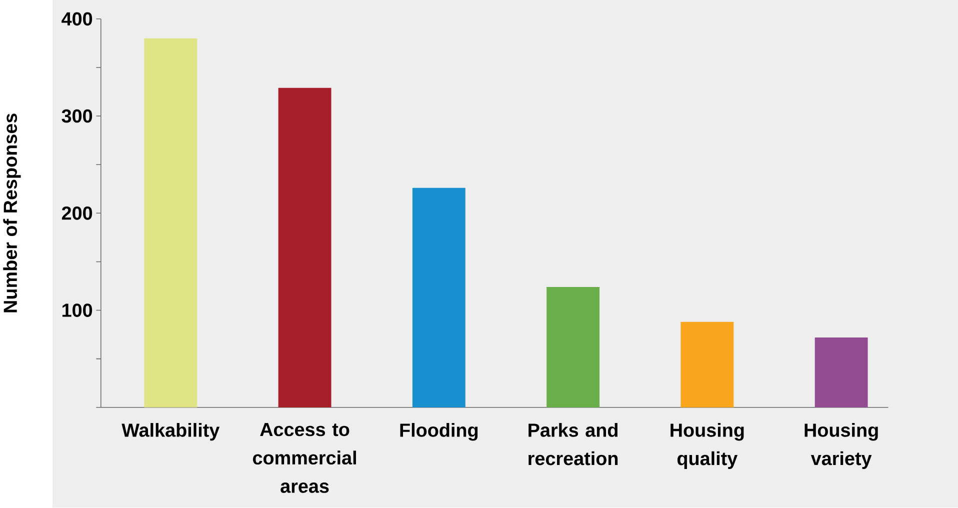 Image resolution: width=958 pixels, height=508 pixels. I want to click on x-tick-label: Housing variety, so click(841, 446).